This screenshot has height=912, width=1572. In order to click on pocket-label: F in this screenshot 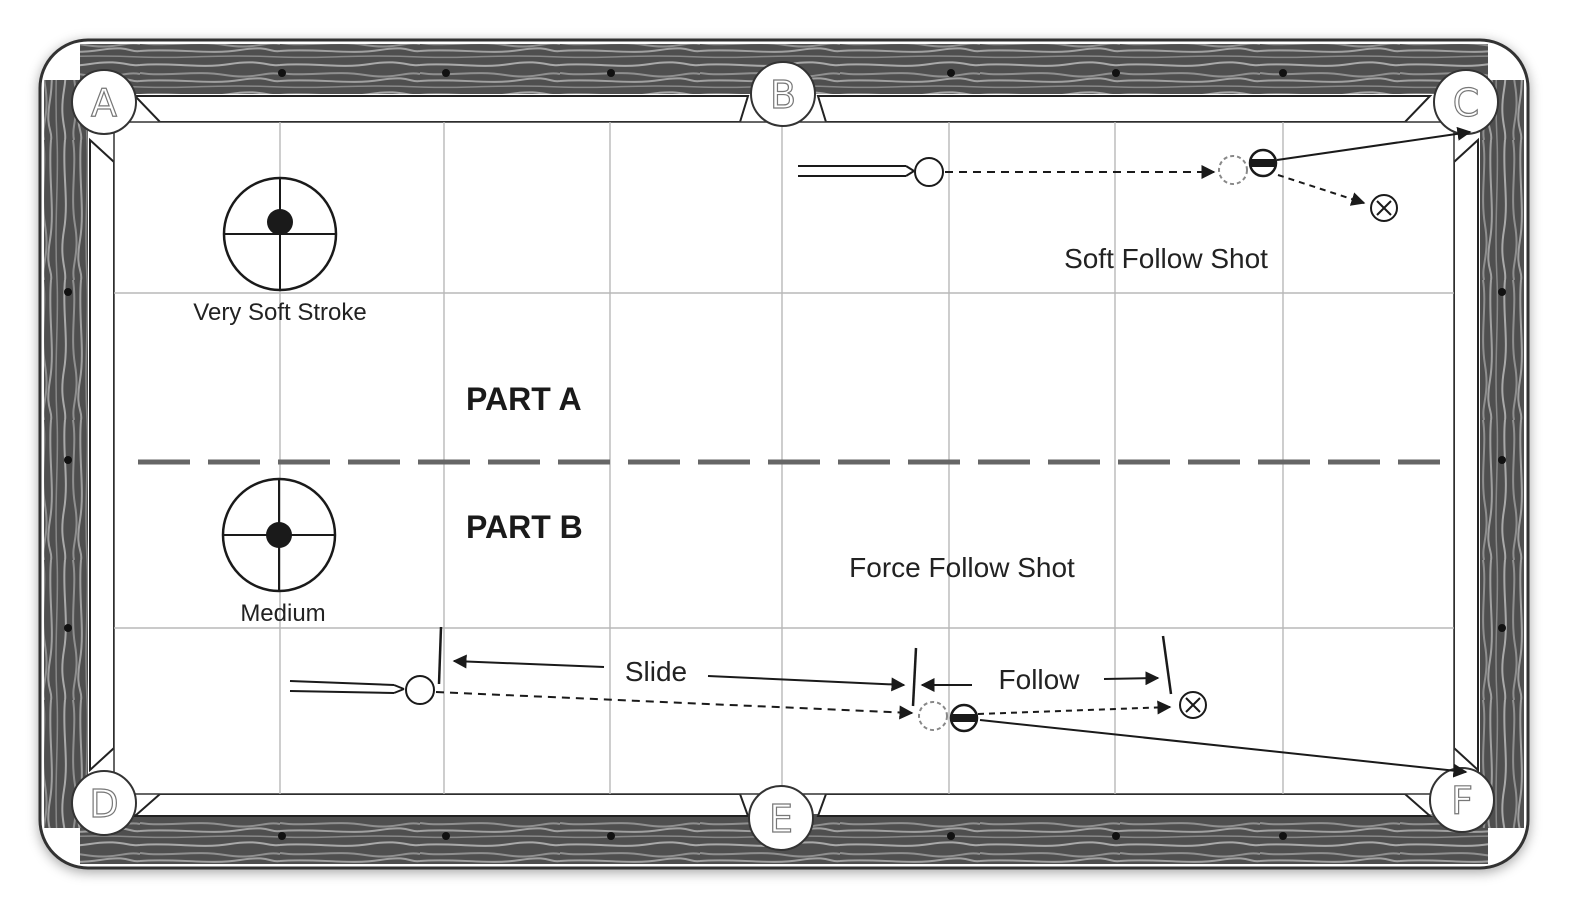, I will do `click(1462, 801)`.